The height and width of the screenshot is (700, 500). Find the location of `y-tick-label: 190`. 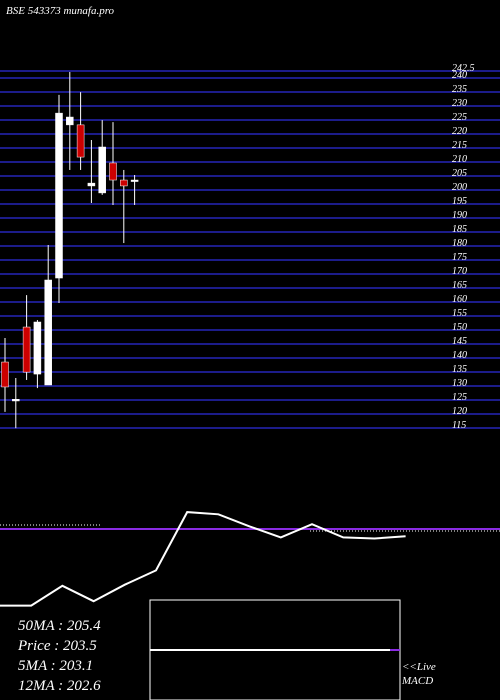

y-tick-label: 190 is located at coordinates (459, 215).